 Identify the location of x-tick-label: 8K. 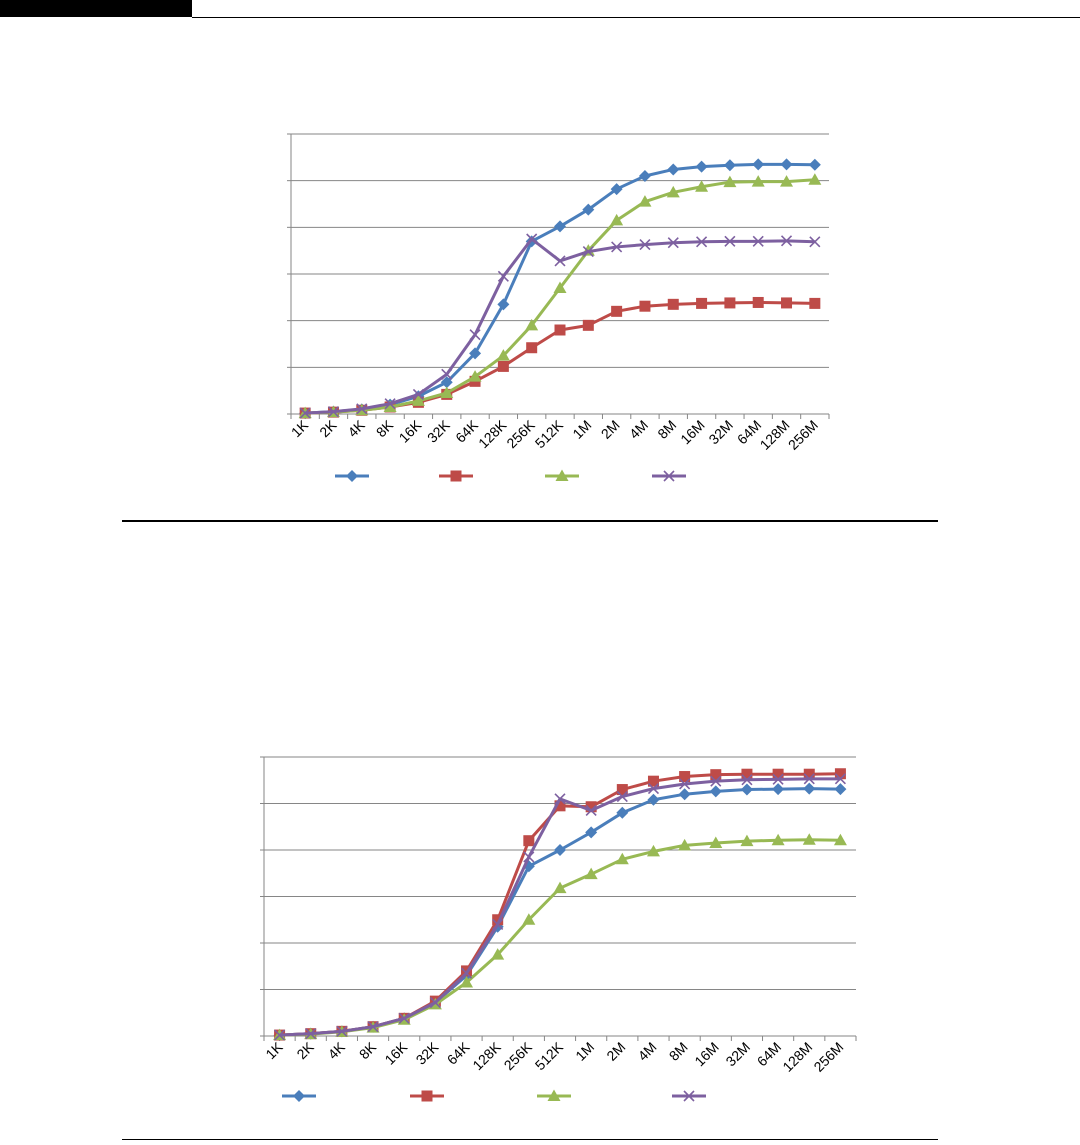
(368, 1050).